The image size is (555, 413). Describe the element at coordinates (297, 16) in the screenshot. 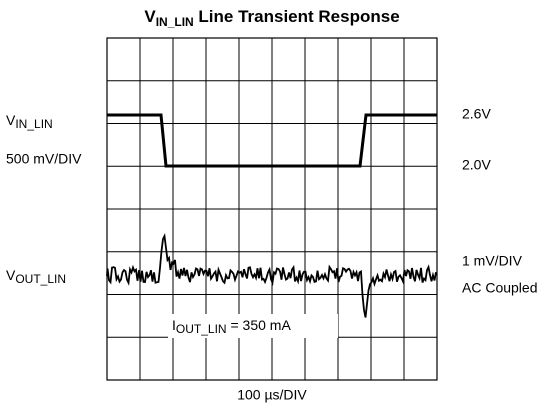

I see `title-text: Line Transient Response` at that location.